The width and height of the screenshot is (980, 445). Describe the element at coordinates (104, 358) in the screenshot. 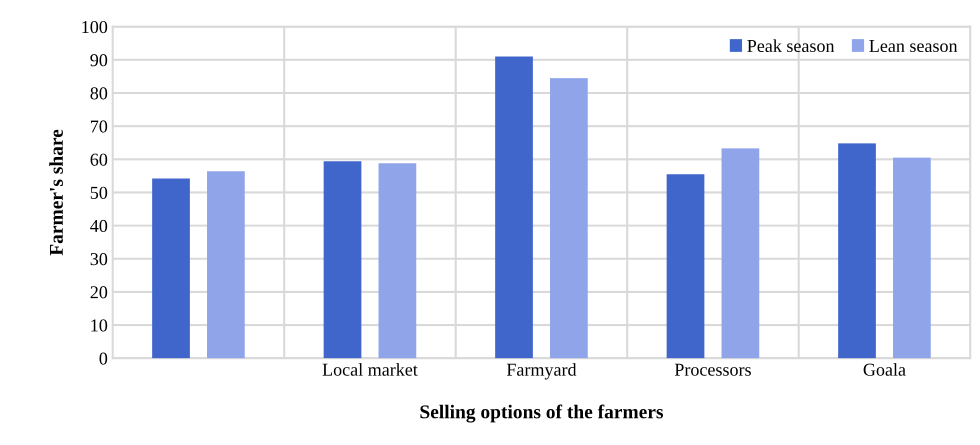

I see `y-tick-label: 0` at that location.